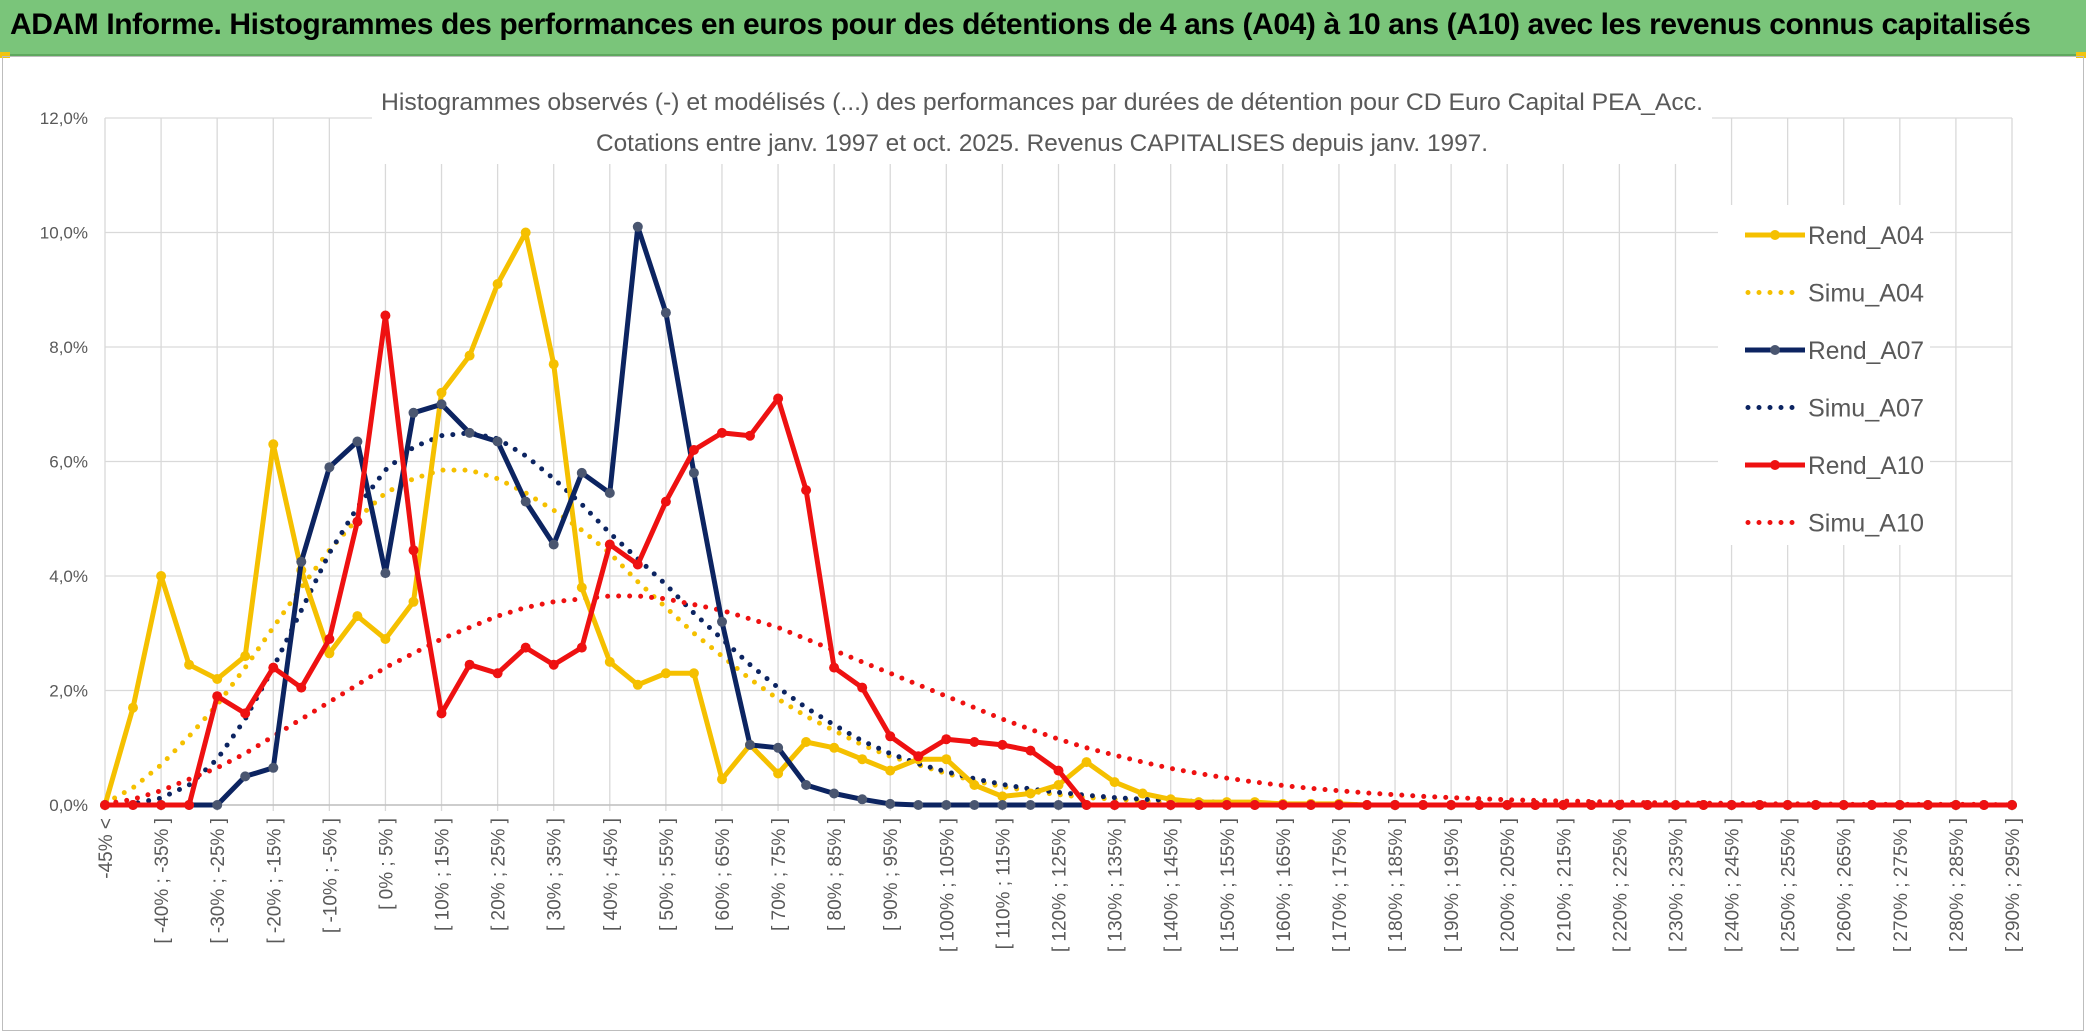 This screenshot has width=2086, height=1033. I want to click on x-tick-label: [ -20% ; -15% ], so click(274, 881).